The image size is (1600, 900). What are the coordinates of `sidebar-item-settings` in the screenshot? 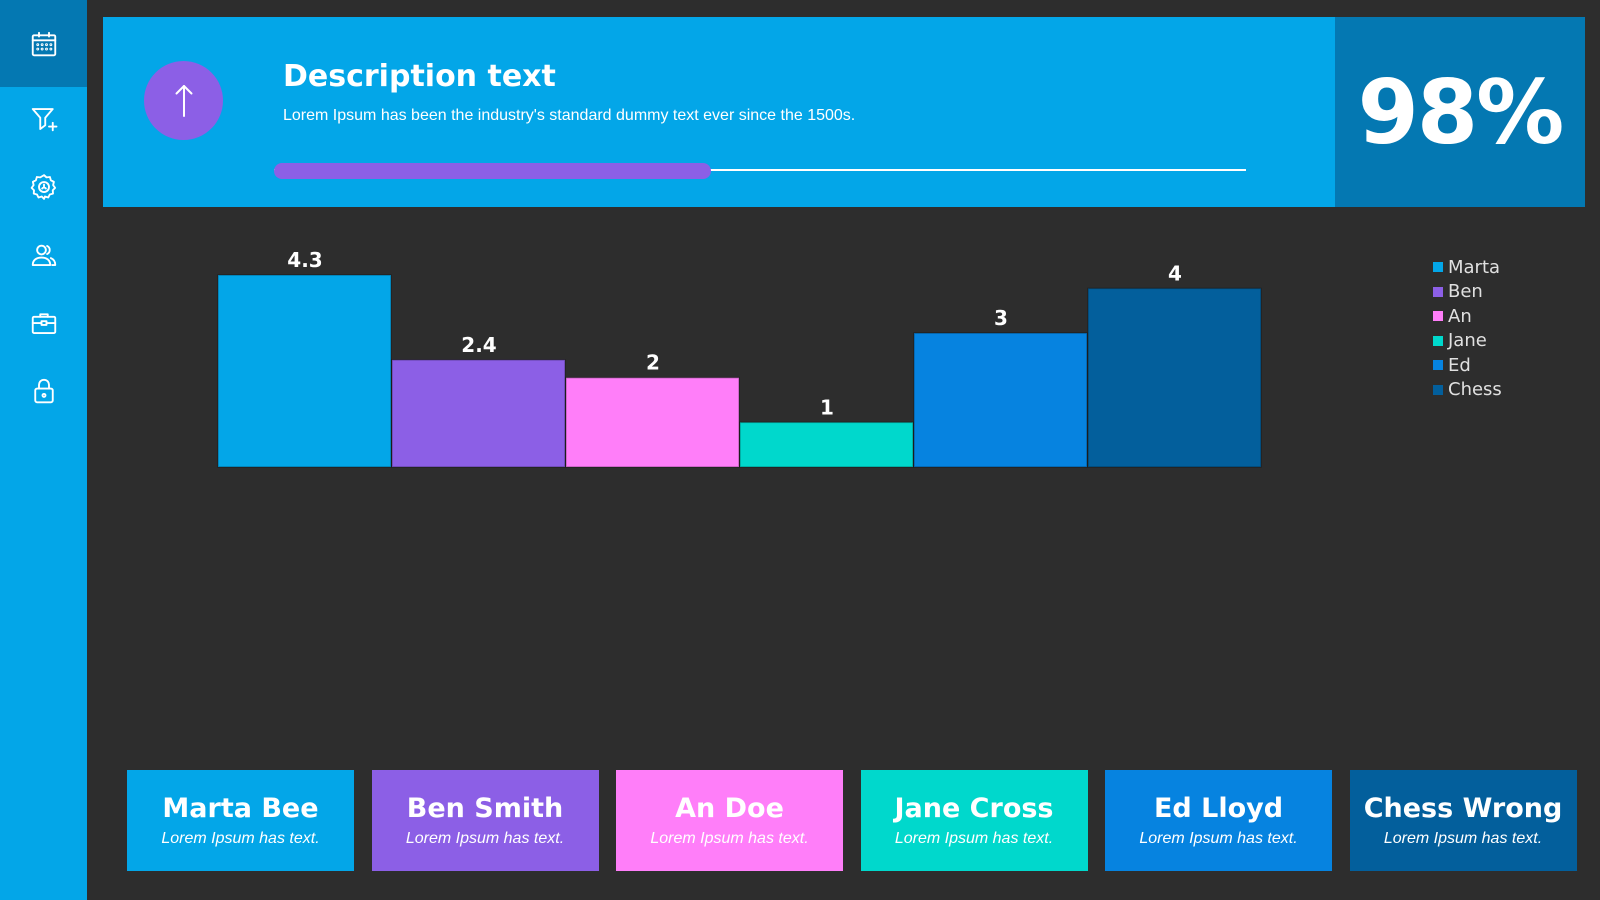 It's located at (43, 187).